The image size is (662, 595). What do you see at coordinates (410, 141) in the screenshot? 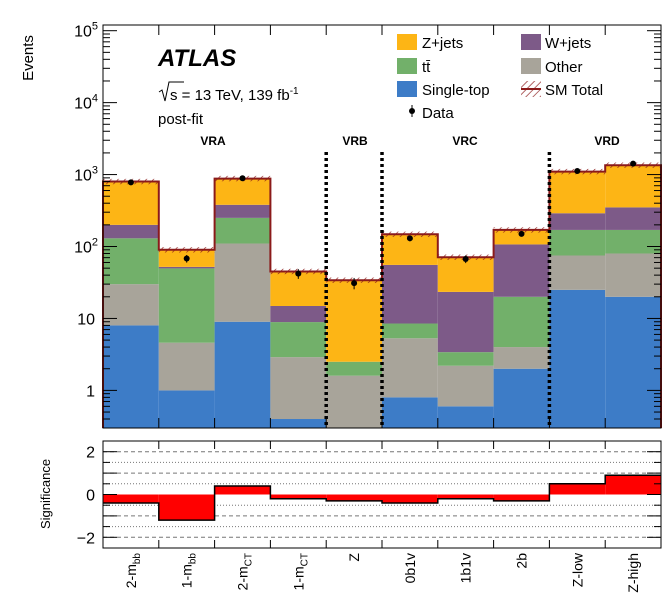
I see `region-labels: VRA VRB VRC VRD` at bounding box center [410, 141].